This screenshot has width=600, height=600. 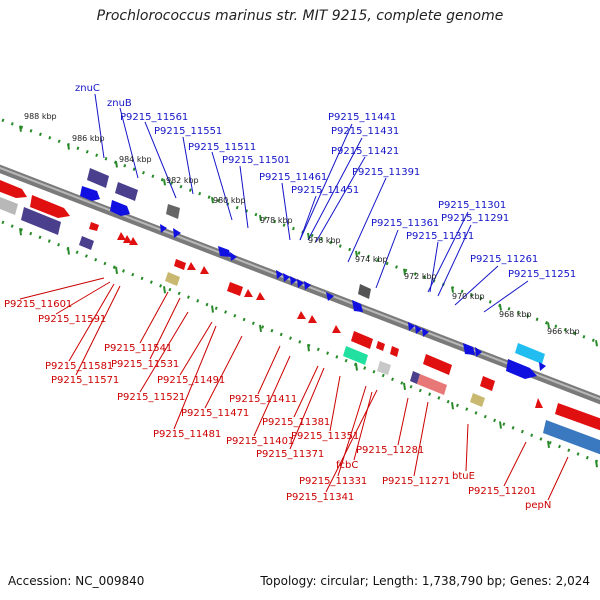 What do you see at coordinates (72, 319) in the screenshot?
I see `gene-label: P9215_11591` at bounding box center [72, 319].